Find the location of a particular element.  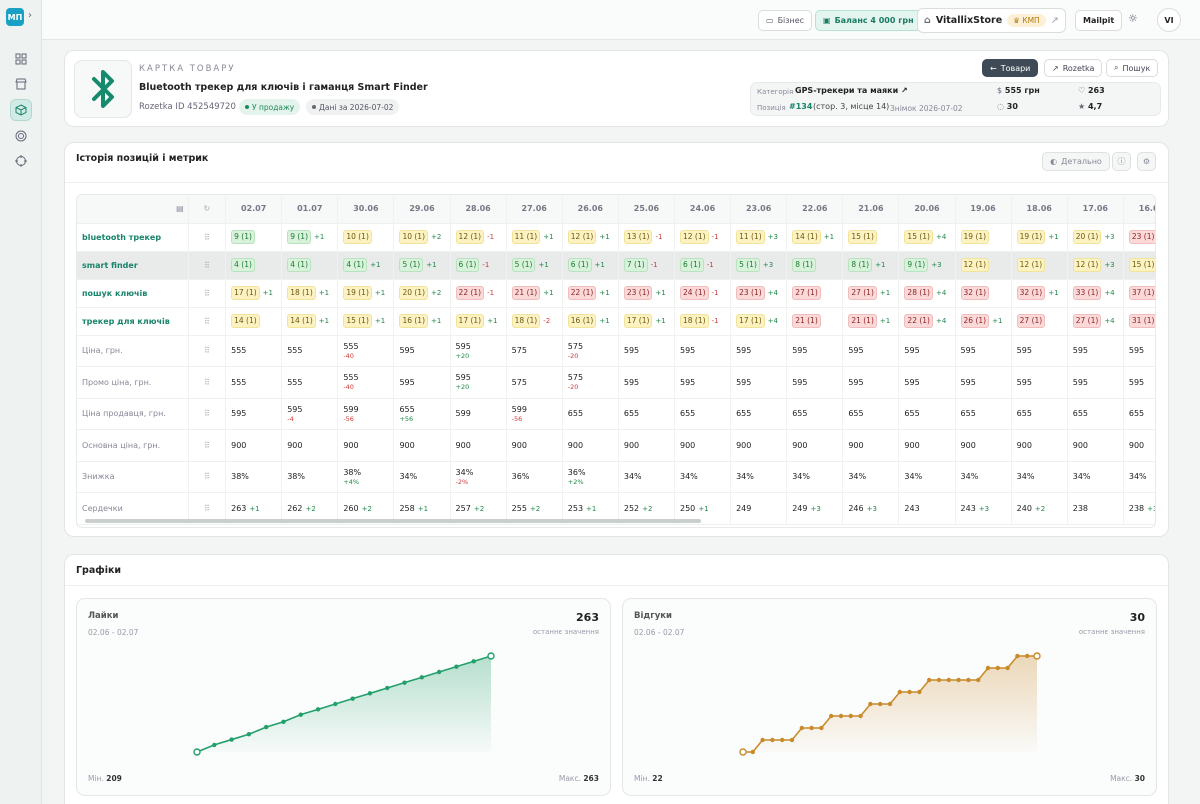

category-link: GPS-трекери та маяки ↗ is located at coordinates (851, 90).